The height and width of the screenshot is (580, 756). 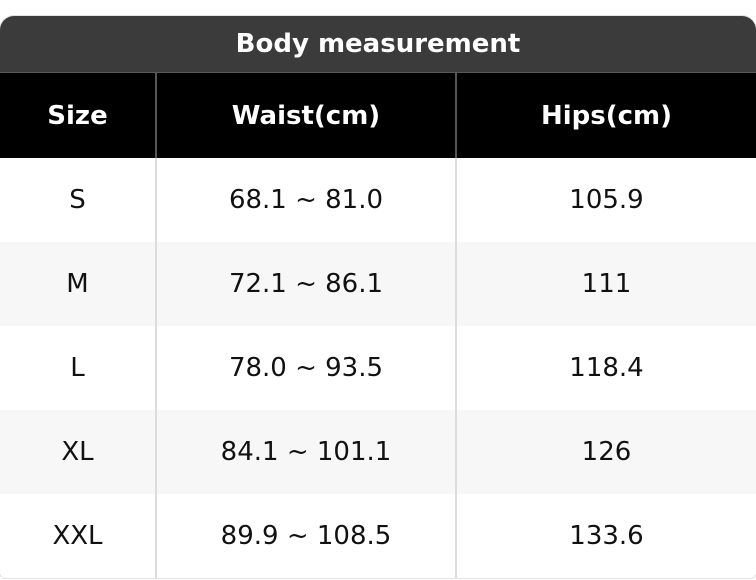 I want to click on table-cell: 133.6, so click(x=605, y=536).